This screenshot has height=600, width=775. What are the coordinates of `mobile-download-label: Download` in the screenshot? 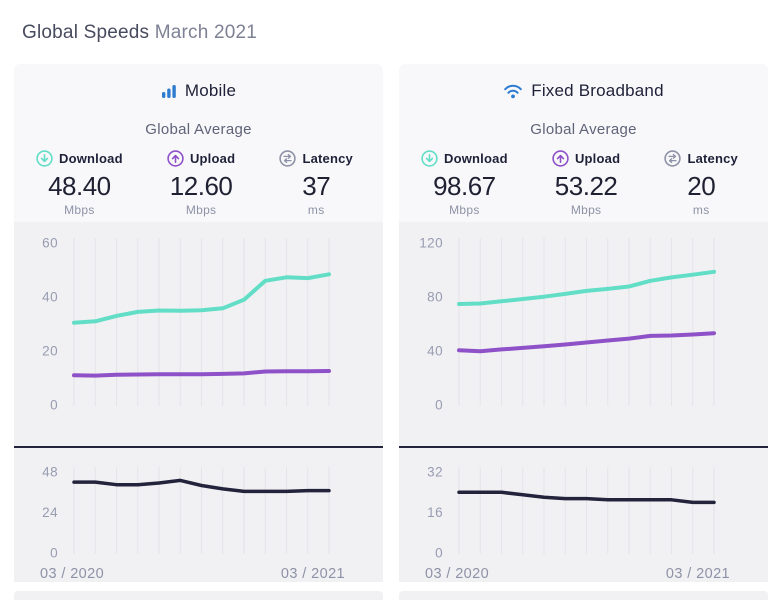 It's located at (91, 158).